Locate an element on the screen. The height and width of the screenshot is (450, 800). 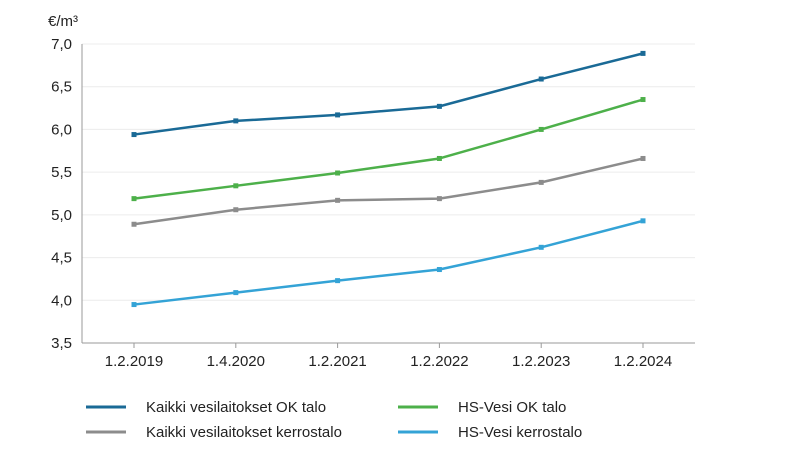
y-tick-label: 3,5 is located at coordinates (61, 343).